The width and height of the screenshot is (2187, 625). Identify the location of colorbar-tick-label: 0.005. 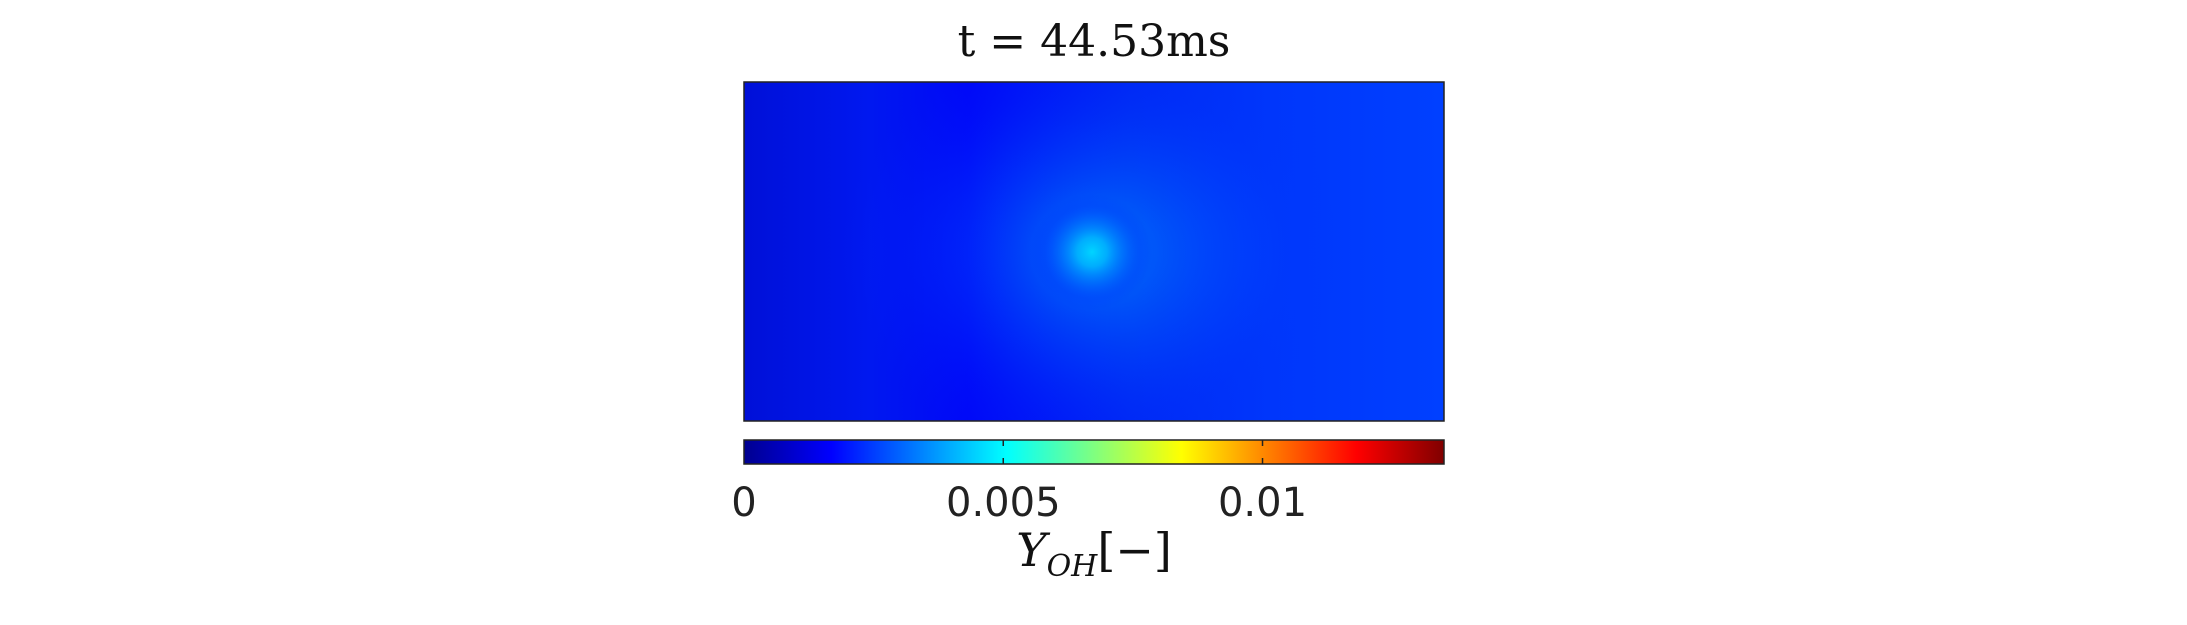
(1003, 503).